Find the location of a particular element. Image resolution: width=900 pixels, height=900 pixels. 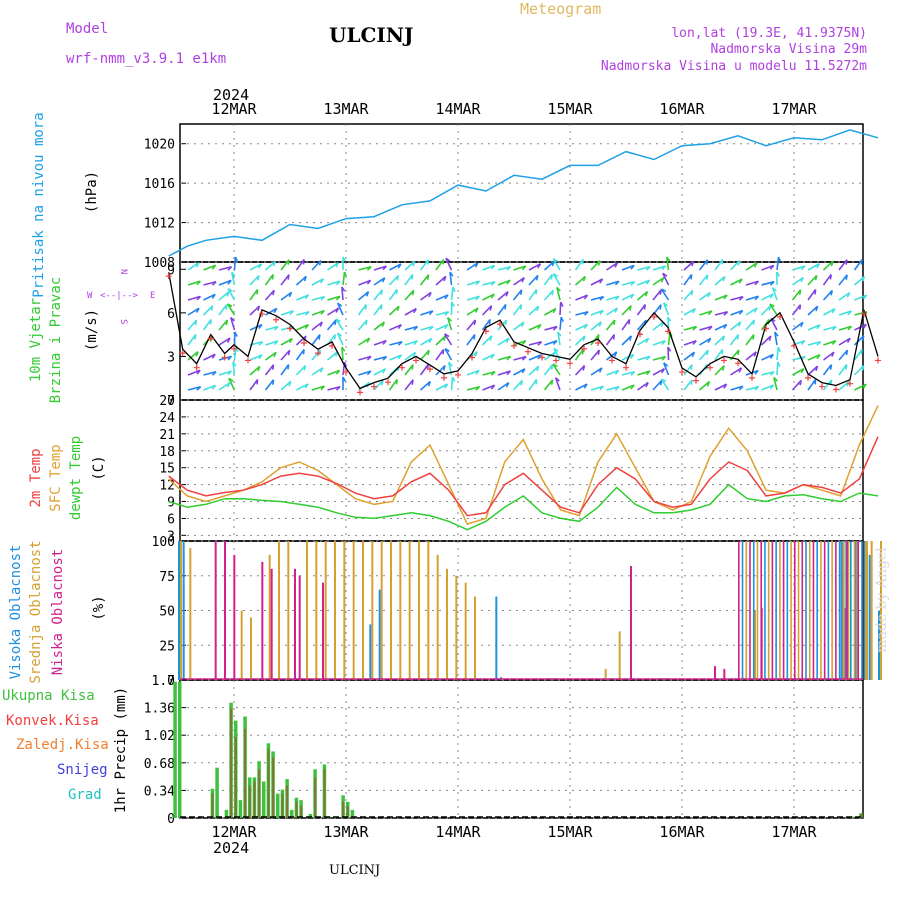

dewpt-temp-line is located at coordinates (523, 507).